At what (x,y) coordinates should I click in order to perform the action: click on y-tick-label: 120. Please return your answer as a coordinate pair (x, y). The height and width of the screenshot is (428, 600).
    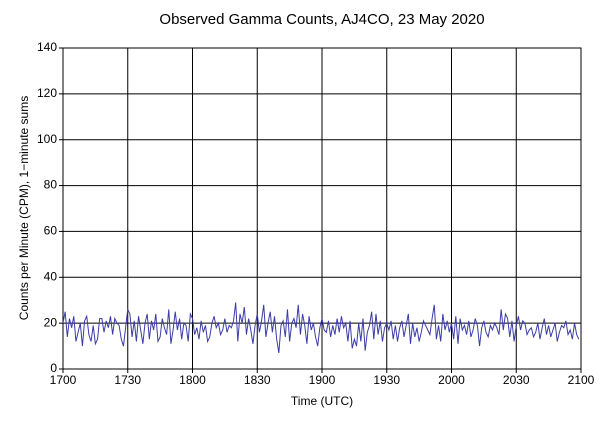
    Looking at the image, I should click on (47, 93).